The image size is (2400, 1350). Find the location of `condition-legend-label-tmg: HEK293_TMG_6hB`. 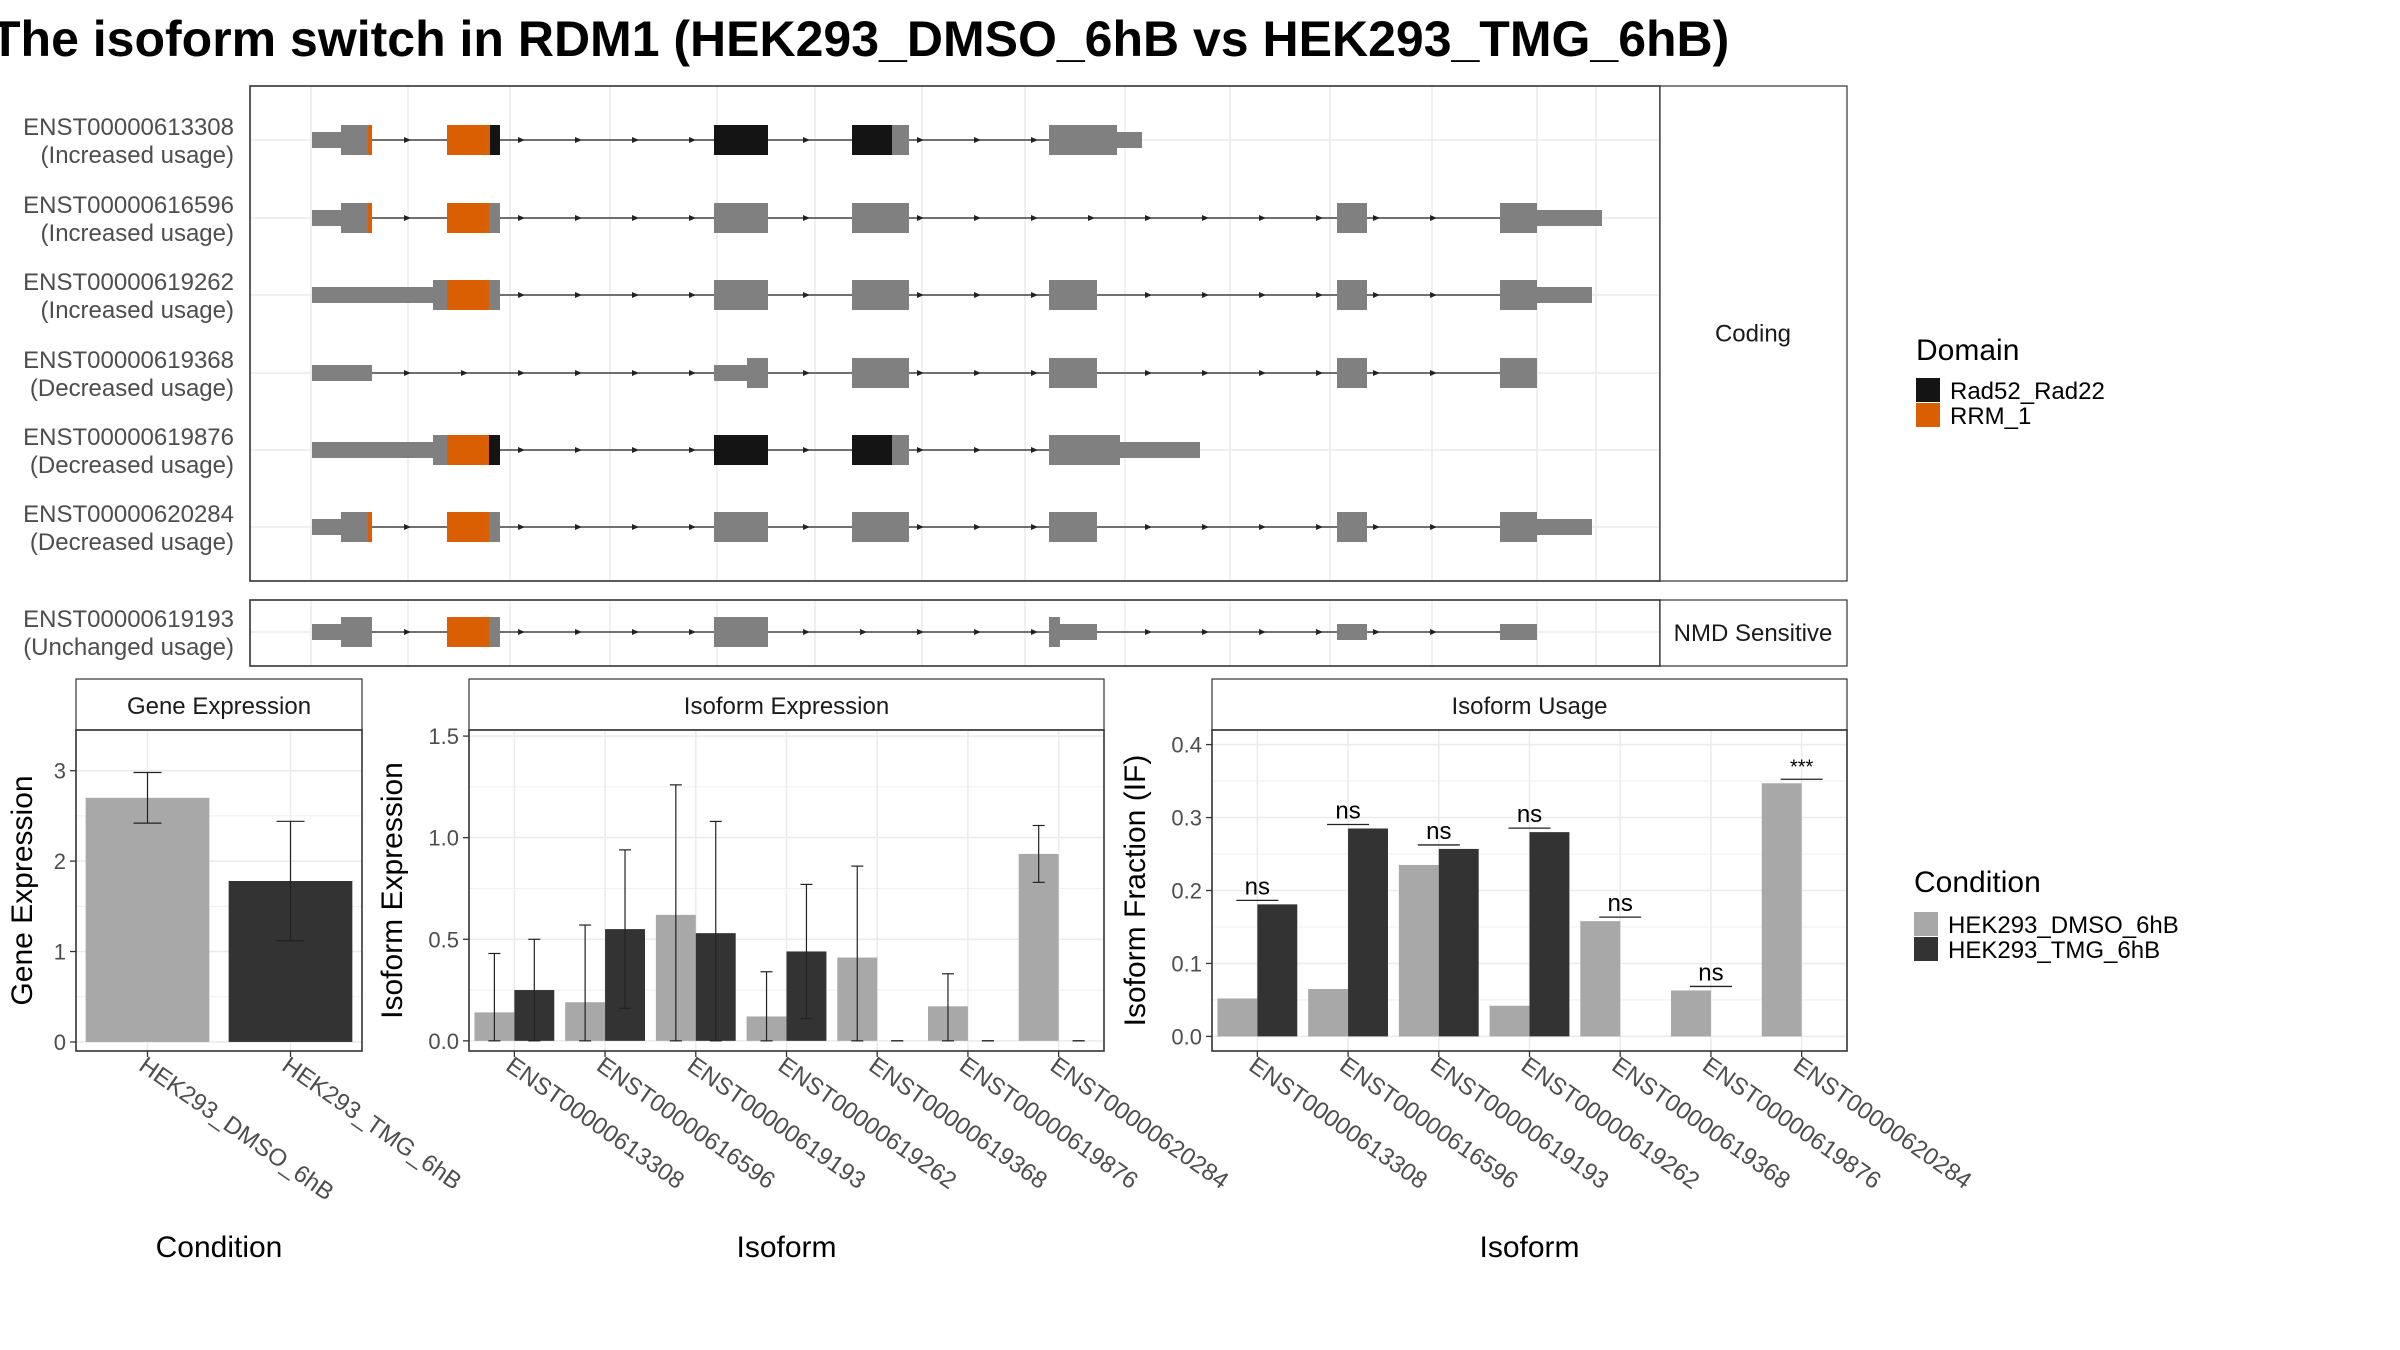

condition-legend-label-tmg: HEK293_TMG_6hB is located at coordinates (2054, 950).